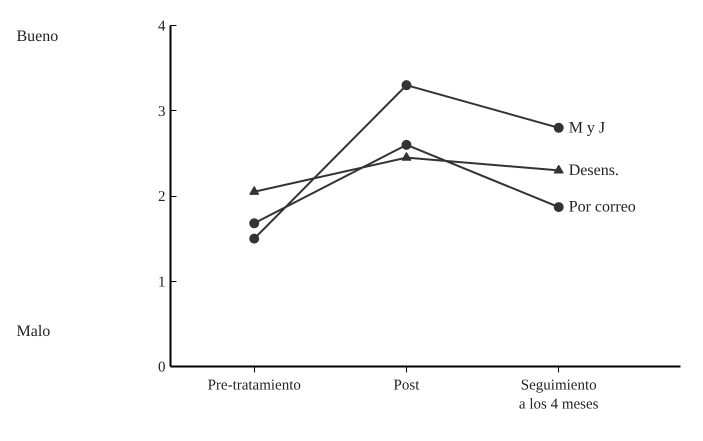 This screenshot has width=703, height=441. Describe the element at coordinates (33, 331) in the screenshot. I see `text: Malo` at that location.